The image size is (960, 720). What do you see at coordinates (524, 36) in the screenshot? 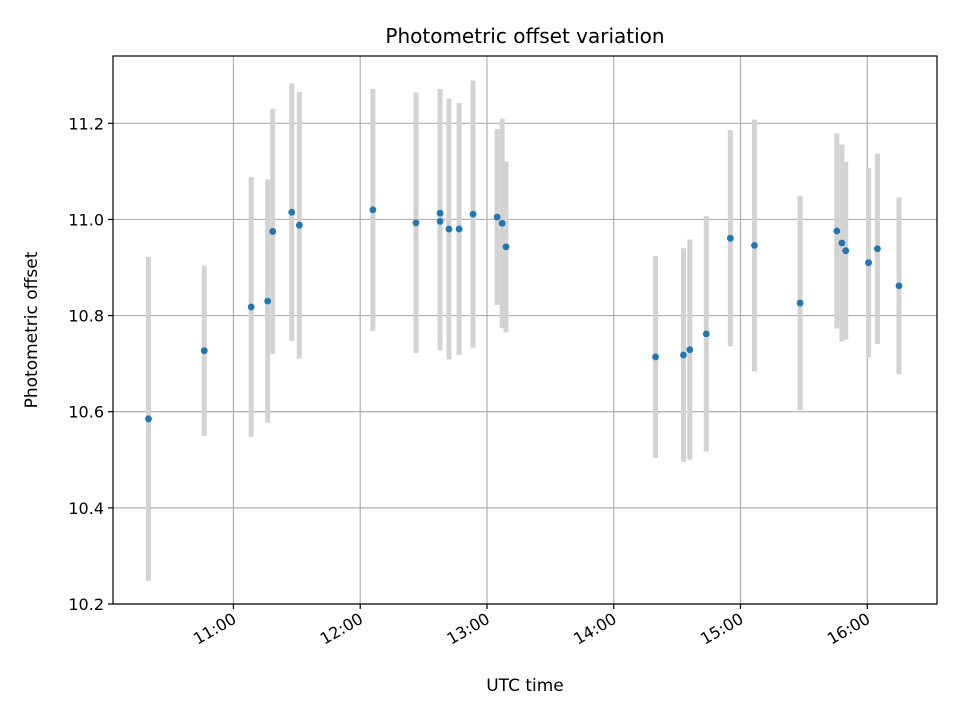
I see `chart-title: Photometric offset variation` at bounding box center [524, 36].